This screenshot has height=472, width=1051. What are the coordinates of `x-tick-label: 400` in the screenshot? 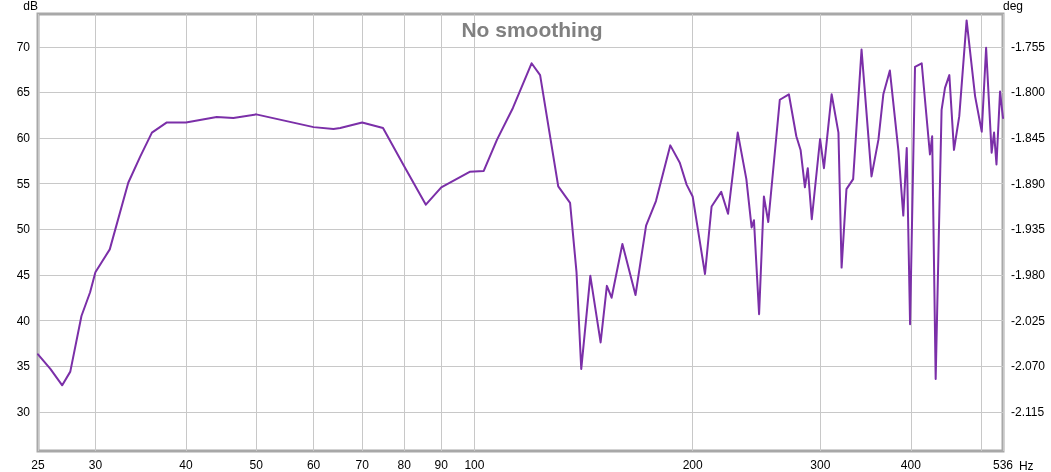 It's located at (911, 465).